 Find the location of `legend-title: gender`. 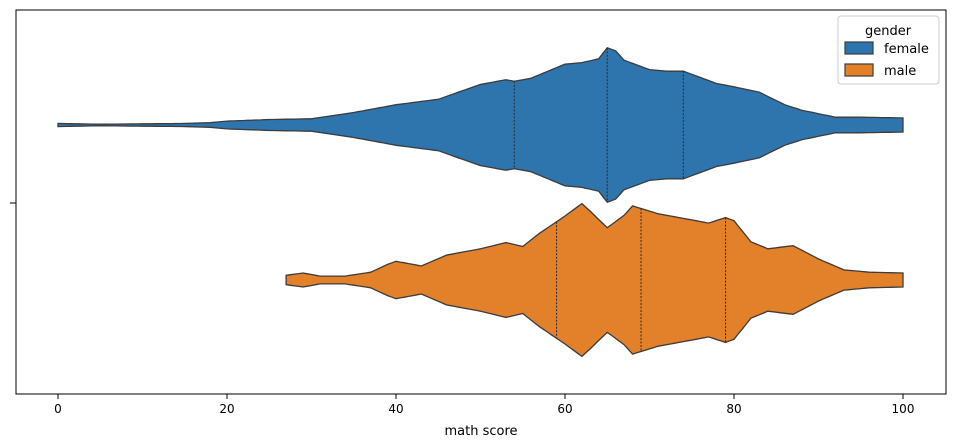

legend-title: gender is located at coordinates (888, 31).